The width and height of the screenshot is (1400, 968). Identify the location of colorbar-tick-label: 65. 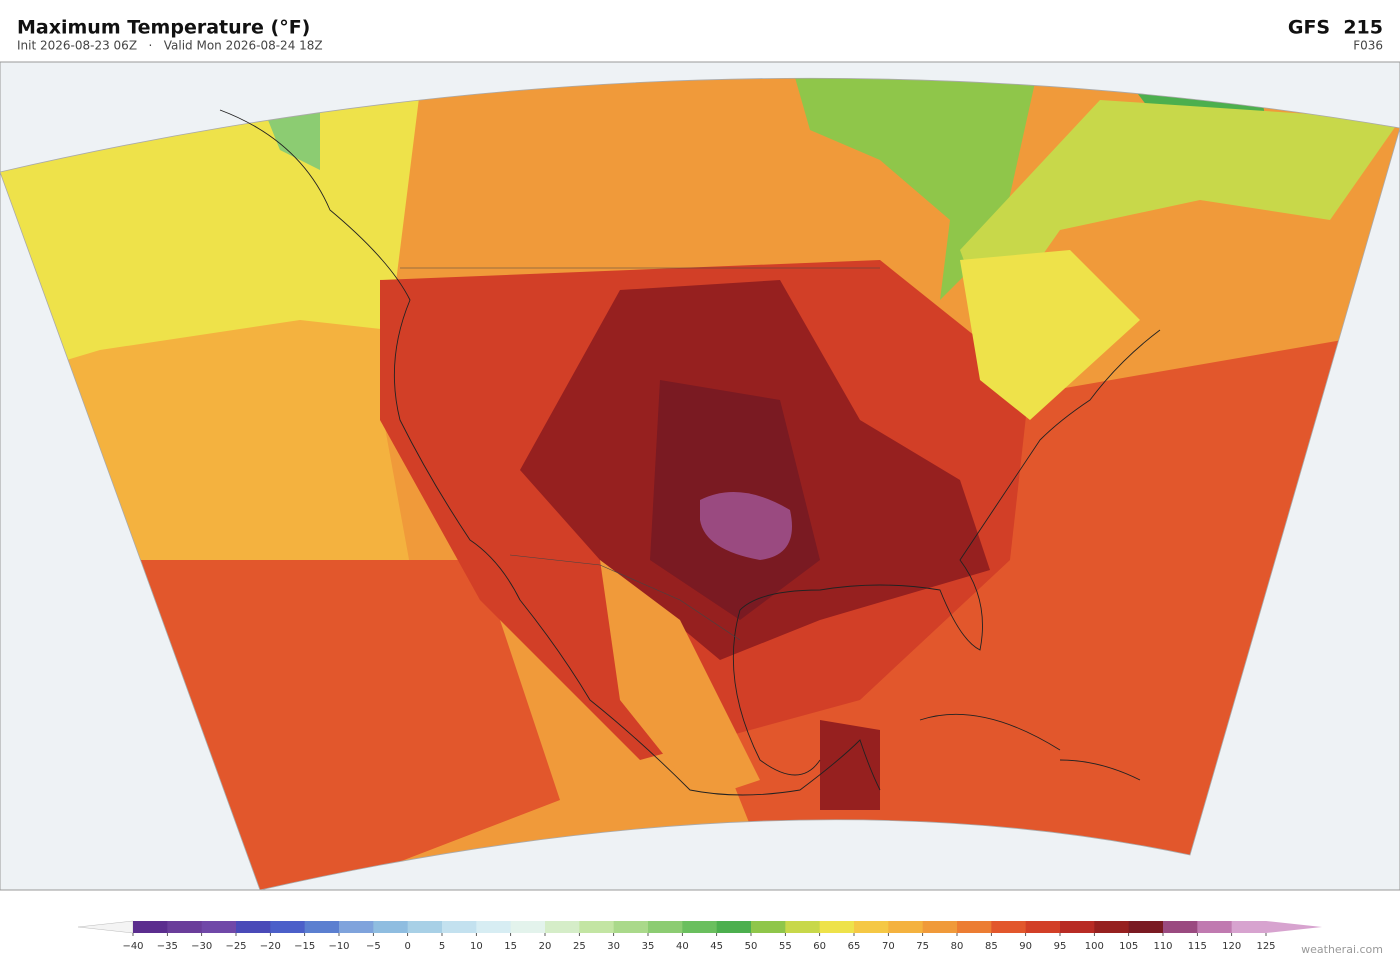
(854, 946).